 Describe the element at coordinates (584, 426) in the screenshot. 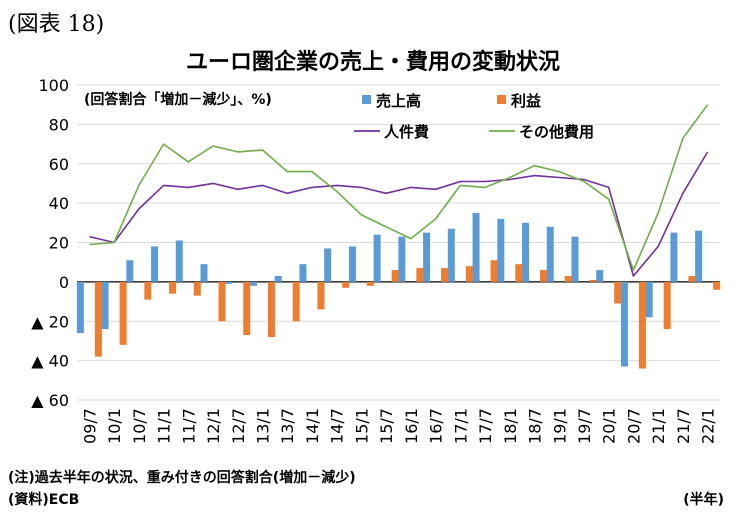

I see `x-tick-label: 19/7` at that location.